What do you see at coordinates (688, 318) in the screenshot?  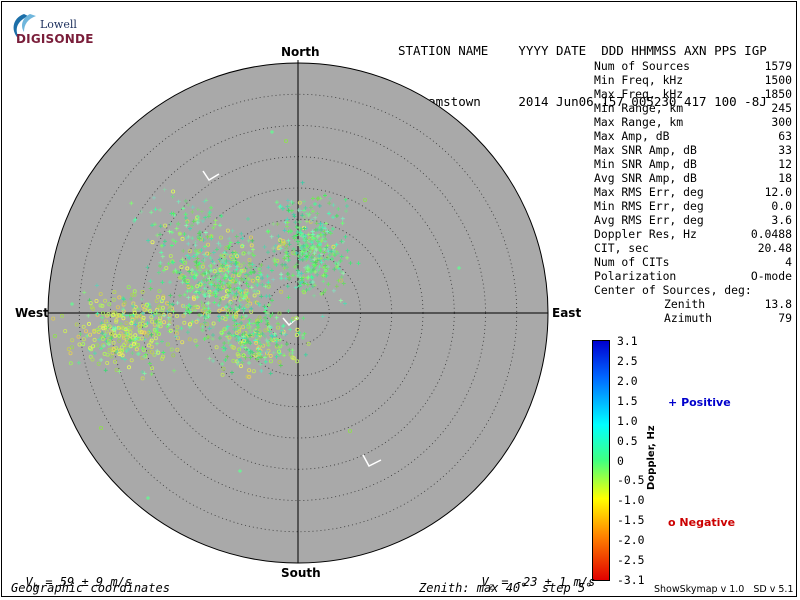 I see `center-azimuth-label: Azimuth` at bounding box center [688, 318].